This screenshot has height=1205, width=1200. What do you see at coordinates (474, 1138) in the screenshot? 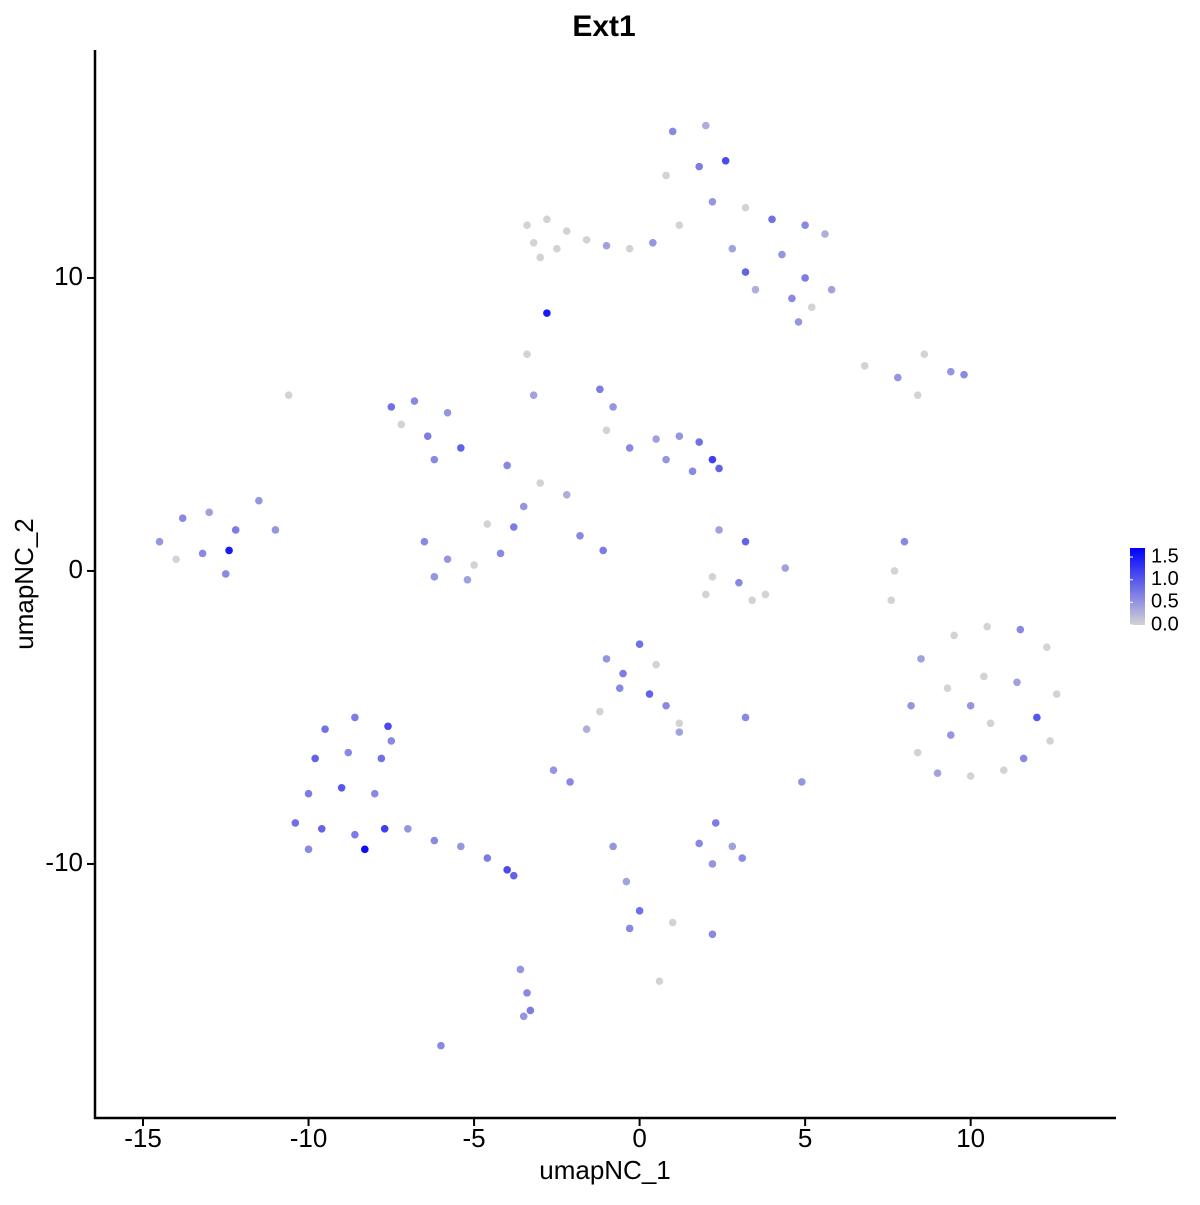
I see `x-tick-label: -5` at bounding box center [474, 1138].